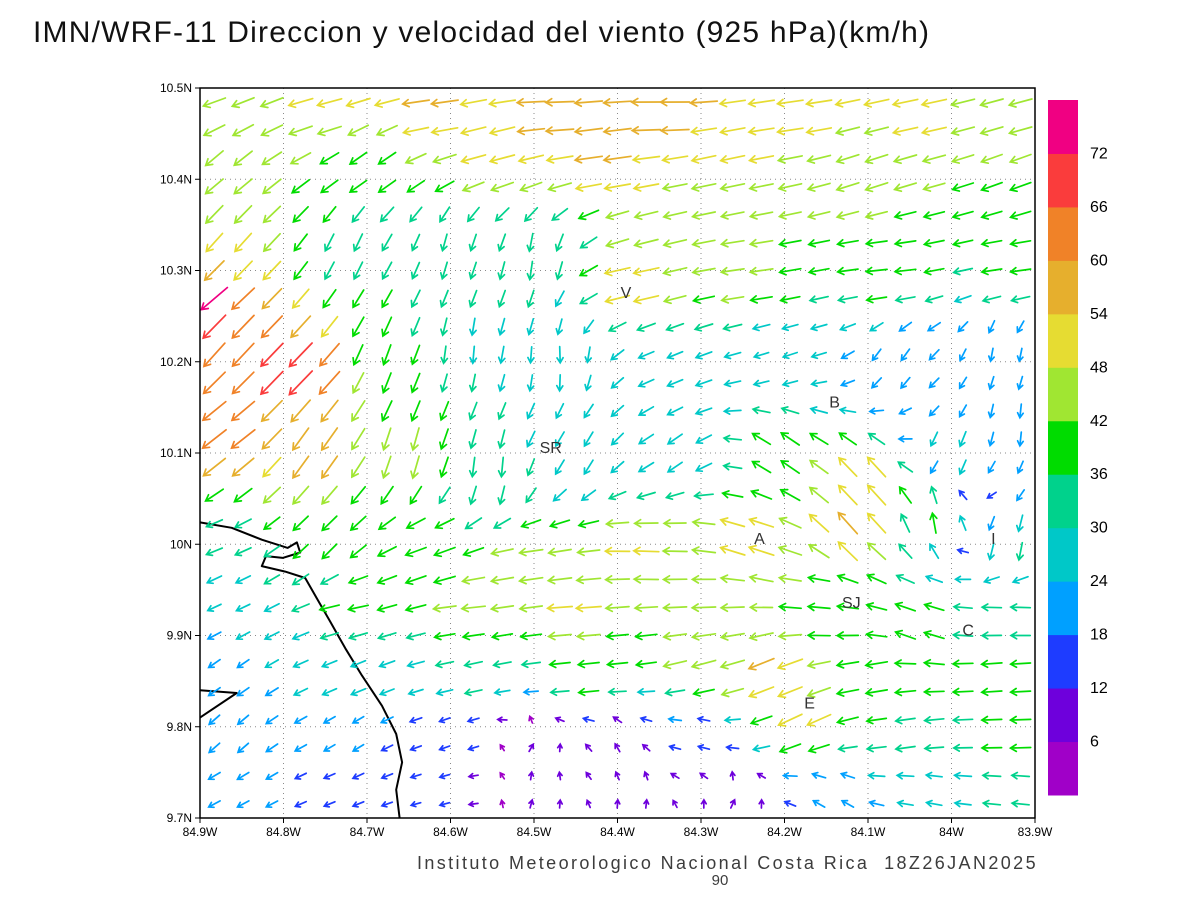 This screenshot has height=900, width=1200. Describe the element at coordinates (176, 362) in the screenshot. I see `y-tick-label: 10.2N` at that location.